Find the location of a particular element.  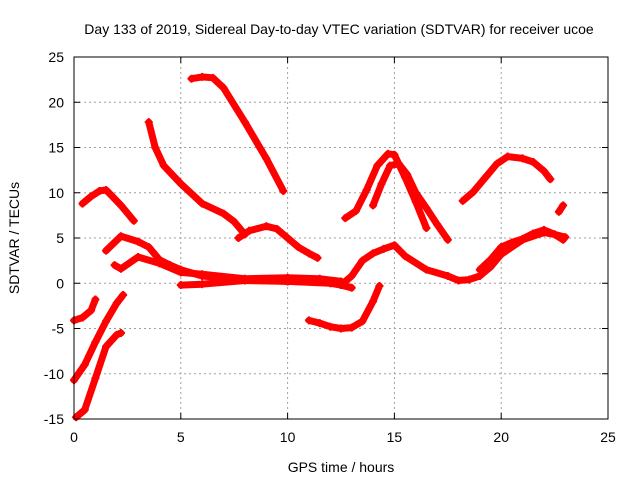

y-tick-label: 15 is located at coordinates (56, 148).